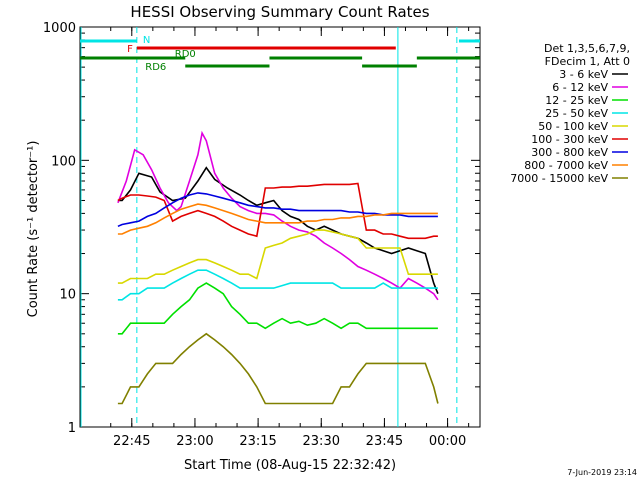 Image resolution: width=640 pixels, height=480 pixels. Describe the element at coordinates (59, 28) in the screenshot. I see `y-tick-label: 1000` at that location.